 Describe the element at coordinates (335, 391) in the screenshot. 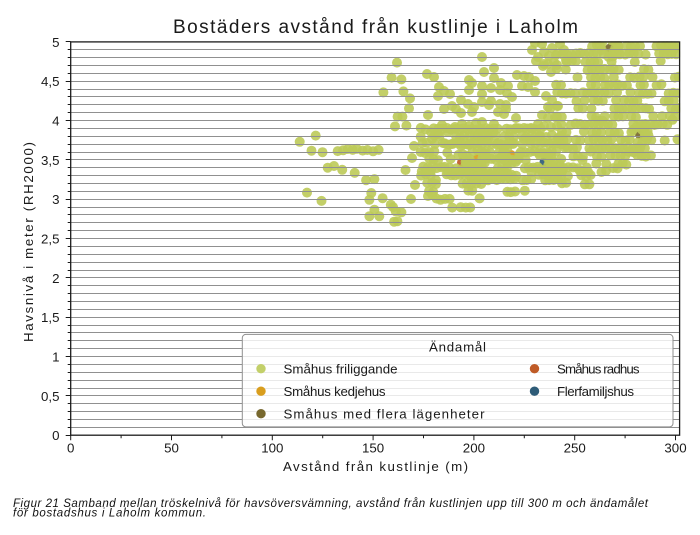

I see `svg-text: Småhus kedjehus` at that location.